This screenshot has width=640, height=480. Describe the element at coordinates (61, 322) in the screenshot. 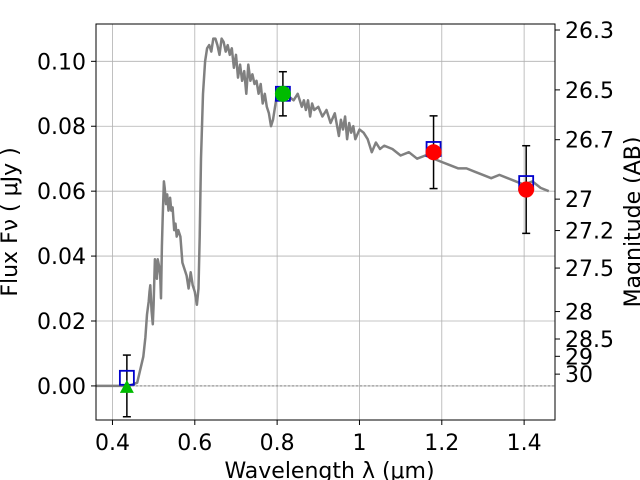

I see `y-tick-label: 0.02` at that location.